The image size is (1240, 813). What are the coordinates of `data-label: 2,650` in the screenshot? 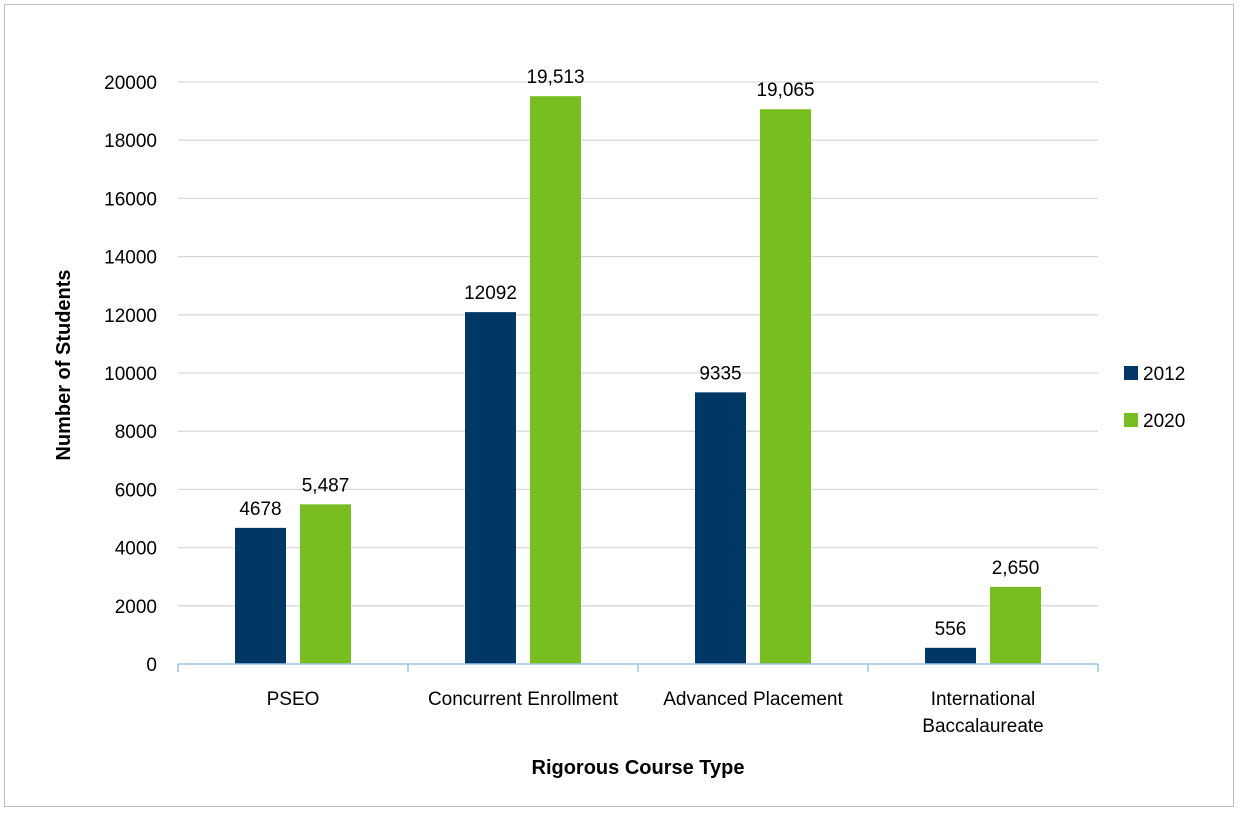 It's located at (1016, 568).